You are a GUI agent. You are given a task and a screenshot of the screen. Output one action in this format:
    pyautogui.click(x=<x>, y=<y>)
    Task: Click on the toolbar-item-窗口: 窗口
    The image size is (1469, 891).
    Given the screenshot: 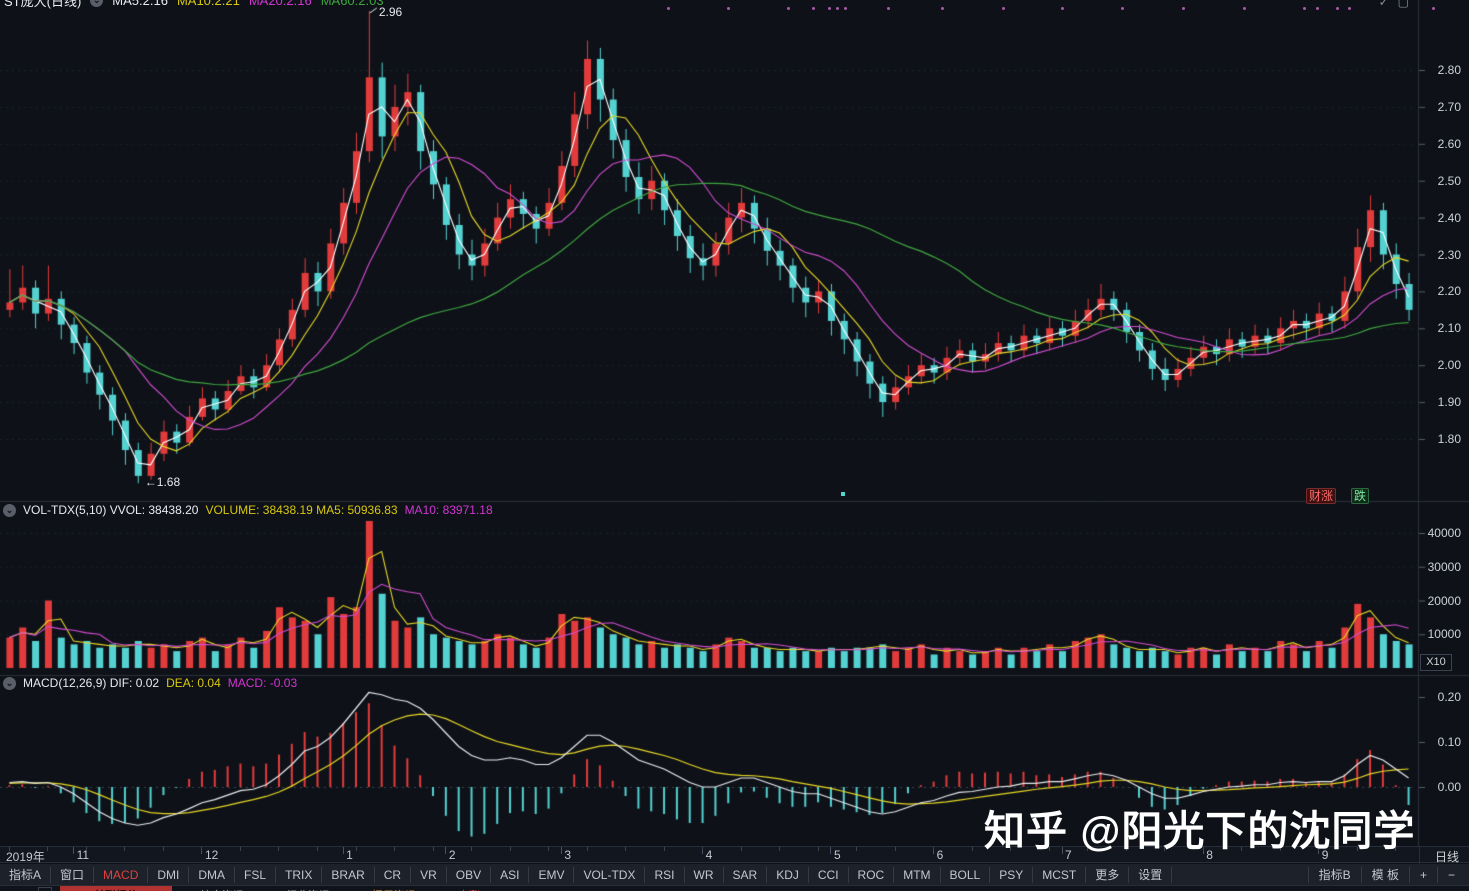 What is the action you would take?
    pyautogui.click(x=73, y=874)
    